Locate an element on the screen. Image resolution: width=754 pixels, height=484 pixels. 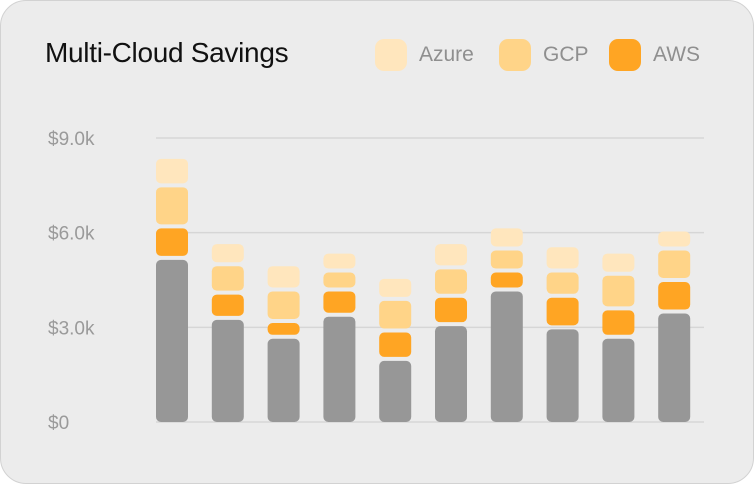
legend-swatch-azure is located at coordinates (391, 55).